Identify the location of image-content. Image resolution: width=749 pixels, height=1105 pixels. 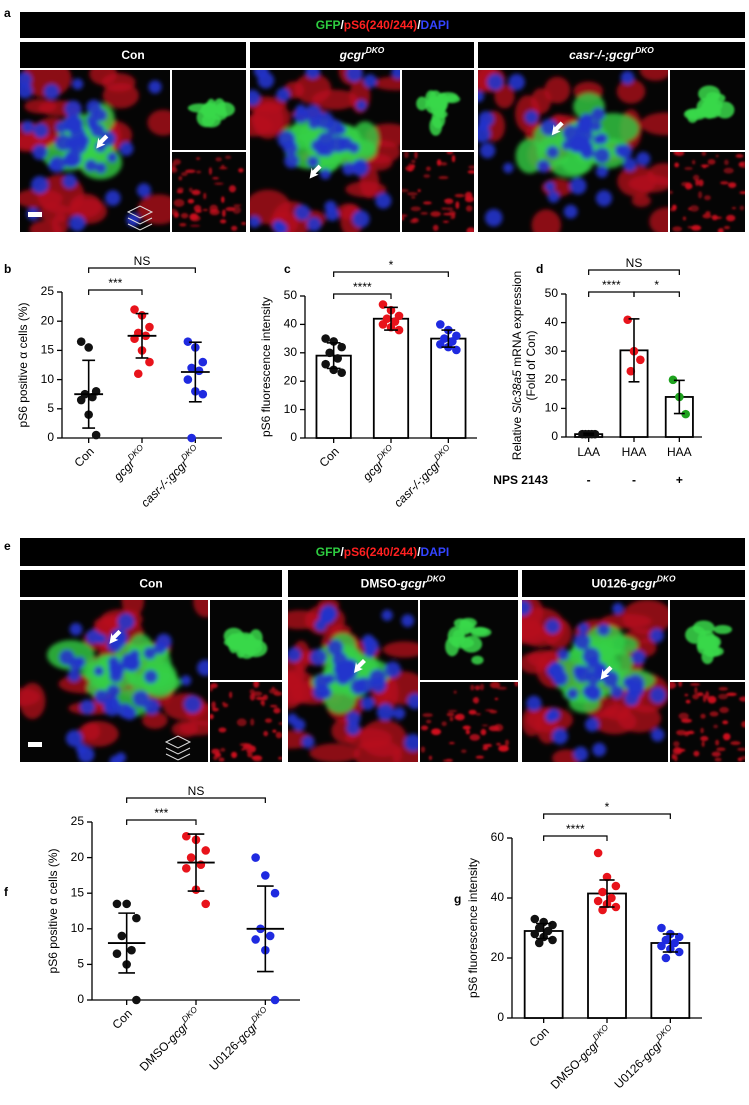
(709, 104).